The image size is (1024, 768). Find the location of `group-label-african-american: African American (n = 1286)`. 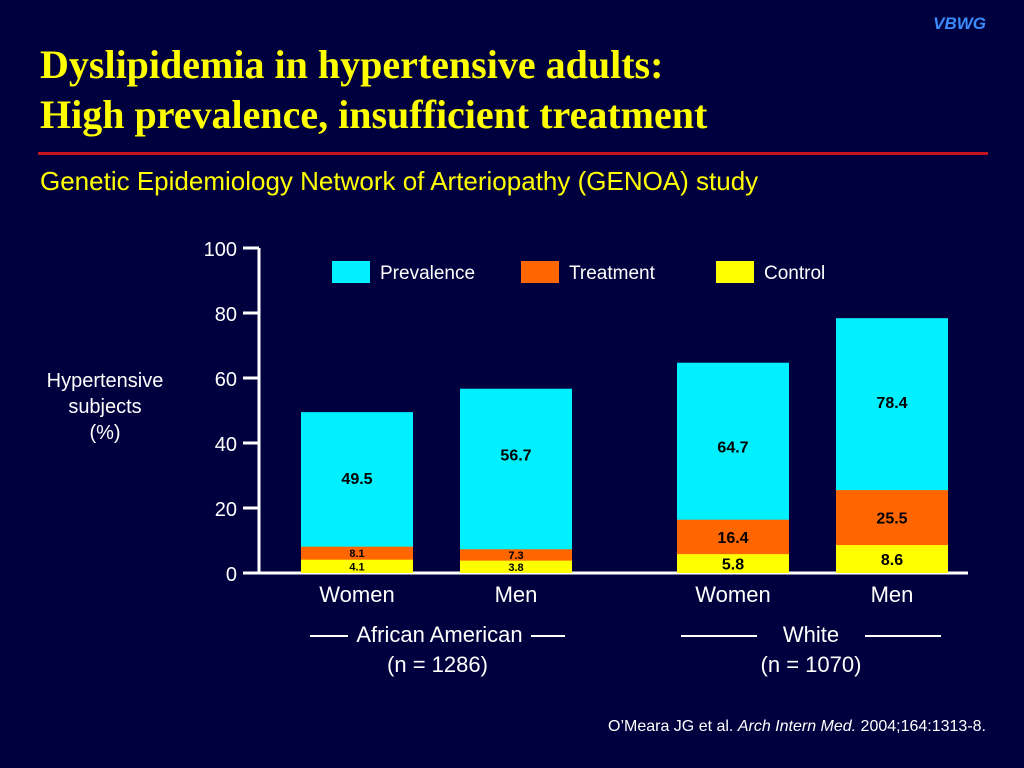

group-label-african-american: African American (n = 1286) is located at coordinates (437, 650).